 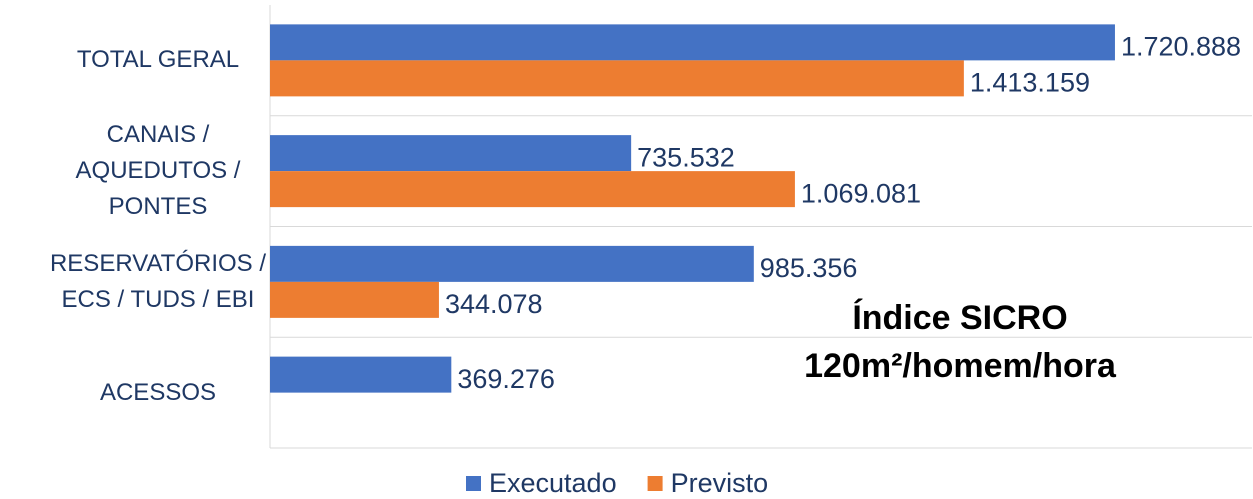 I want to click on category-label: ACESSOS, so click(x=158, y=392).